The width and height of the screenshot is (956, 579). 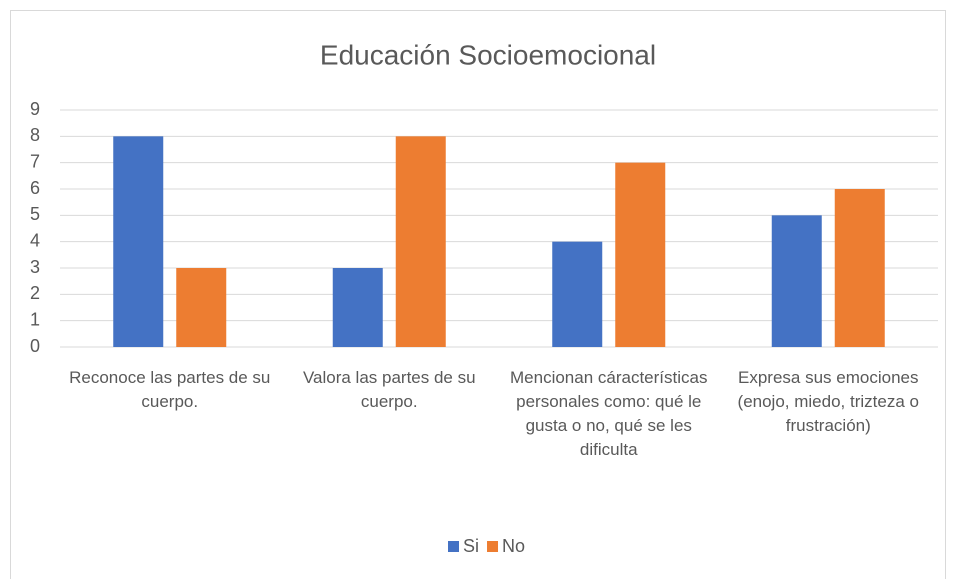 What do you see at coordinates (35, 214) in the screenshot?
I see `y-tick-label: 5` at bounding box center [35, 214].